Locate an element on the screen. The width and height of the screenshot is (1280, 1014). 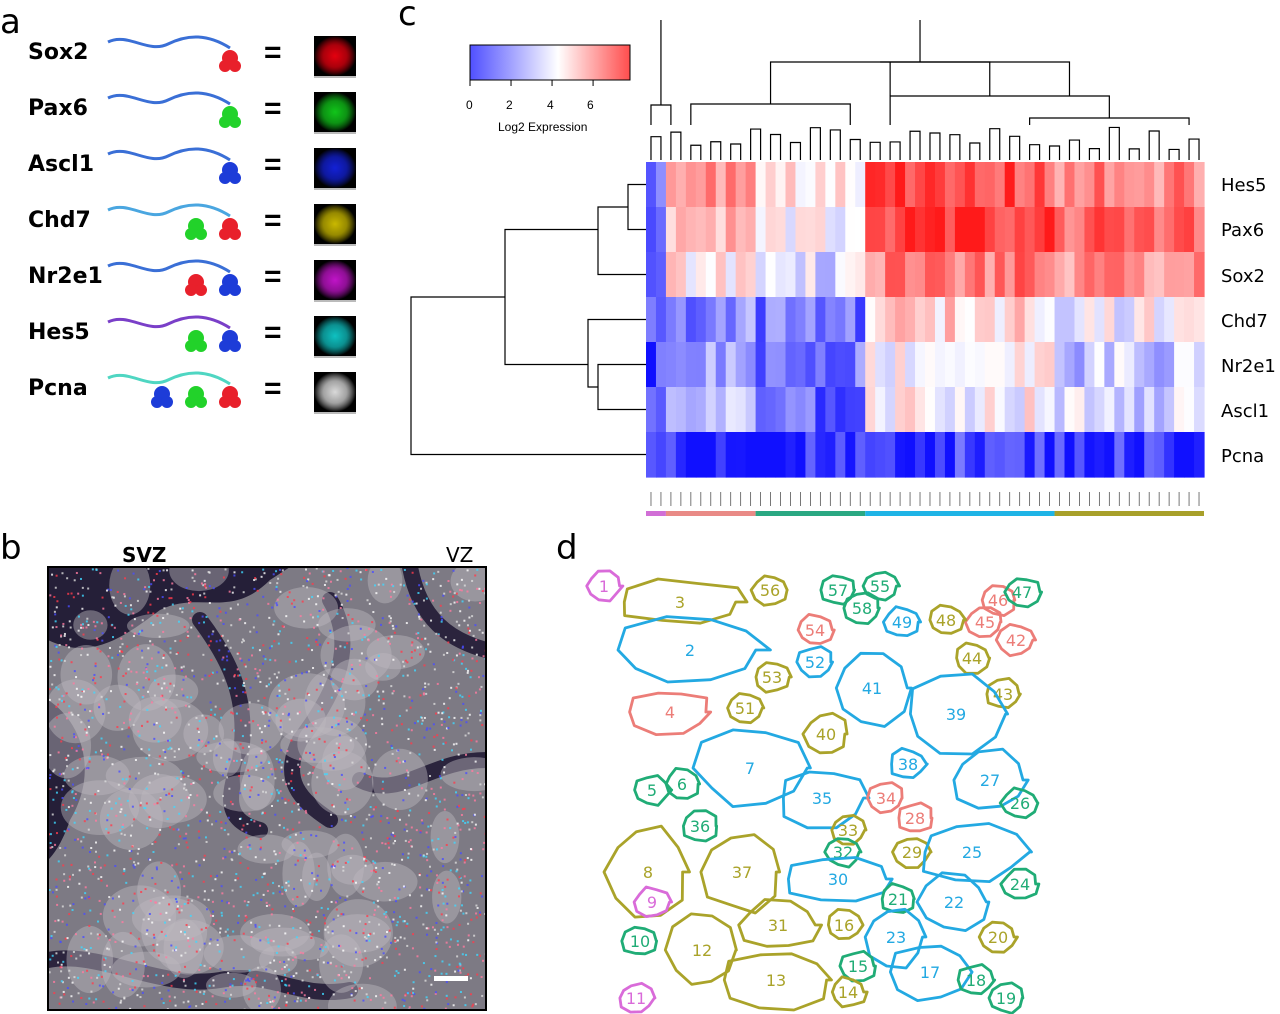
cell-id-label: 15 is located at coordinates (858, 966).